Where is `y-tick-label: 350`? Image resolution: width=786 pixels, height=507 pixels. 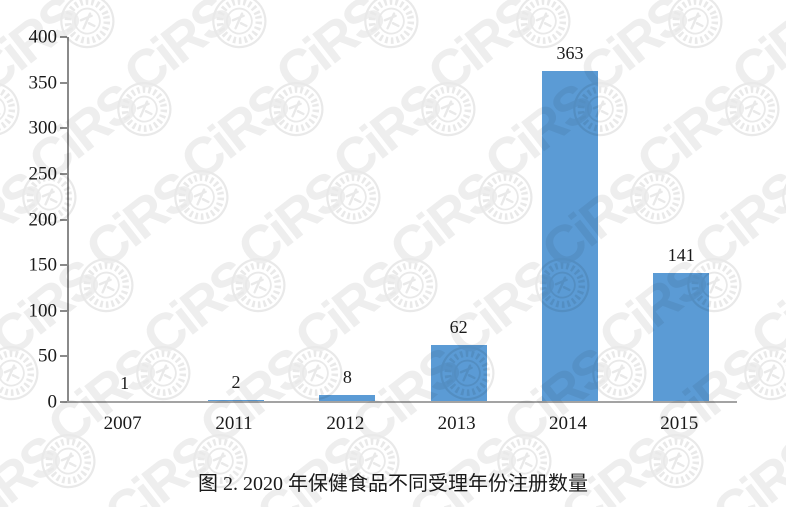 y-tick-label: 350 is located at coordinates (43, 83).